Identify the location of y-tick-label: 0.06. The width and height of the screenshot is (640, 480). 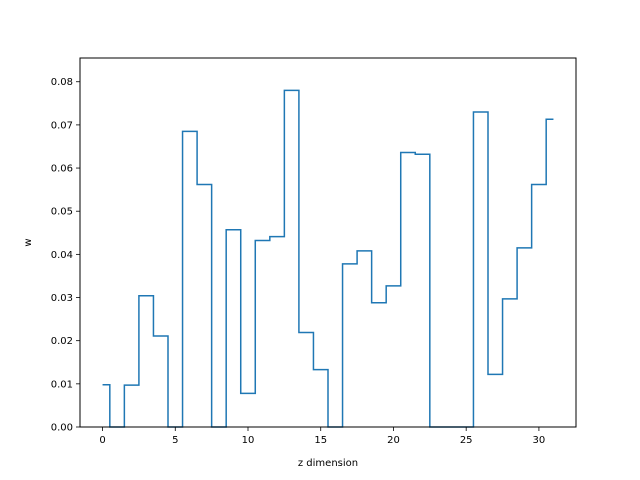
(62, 169).